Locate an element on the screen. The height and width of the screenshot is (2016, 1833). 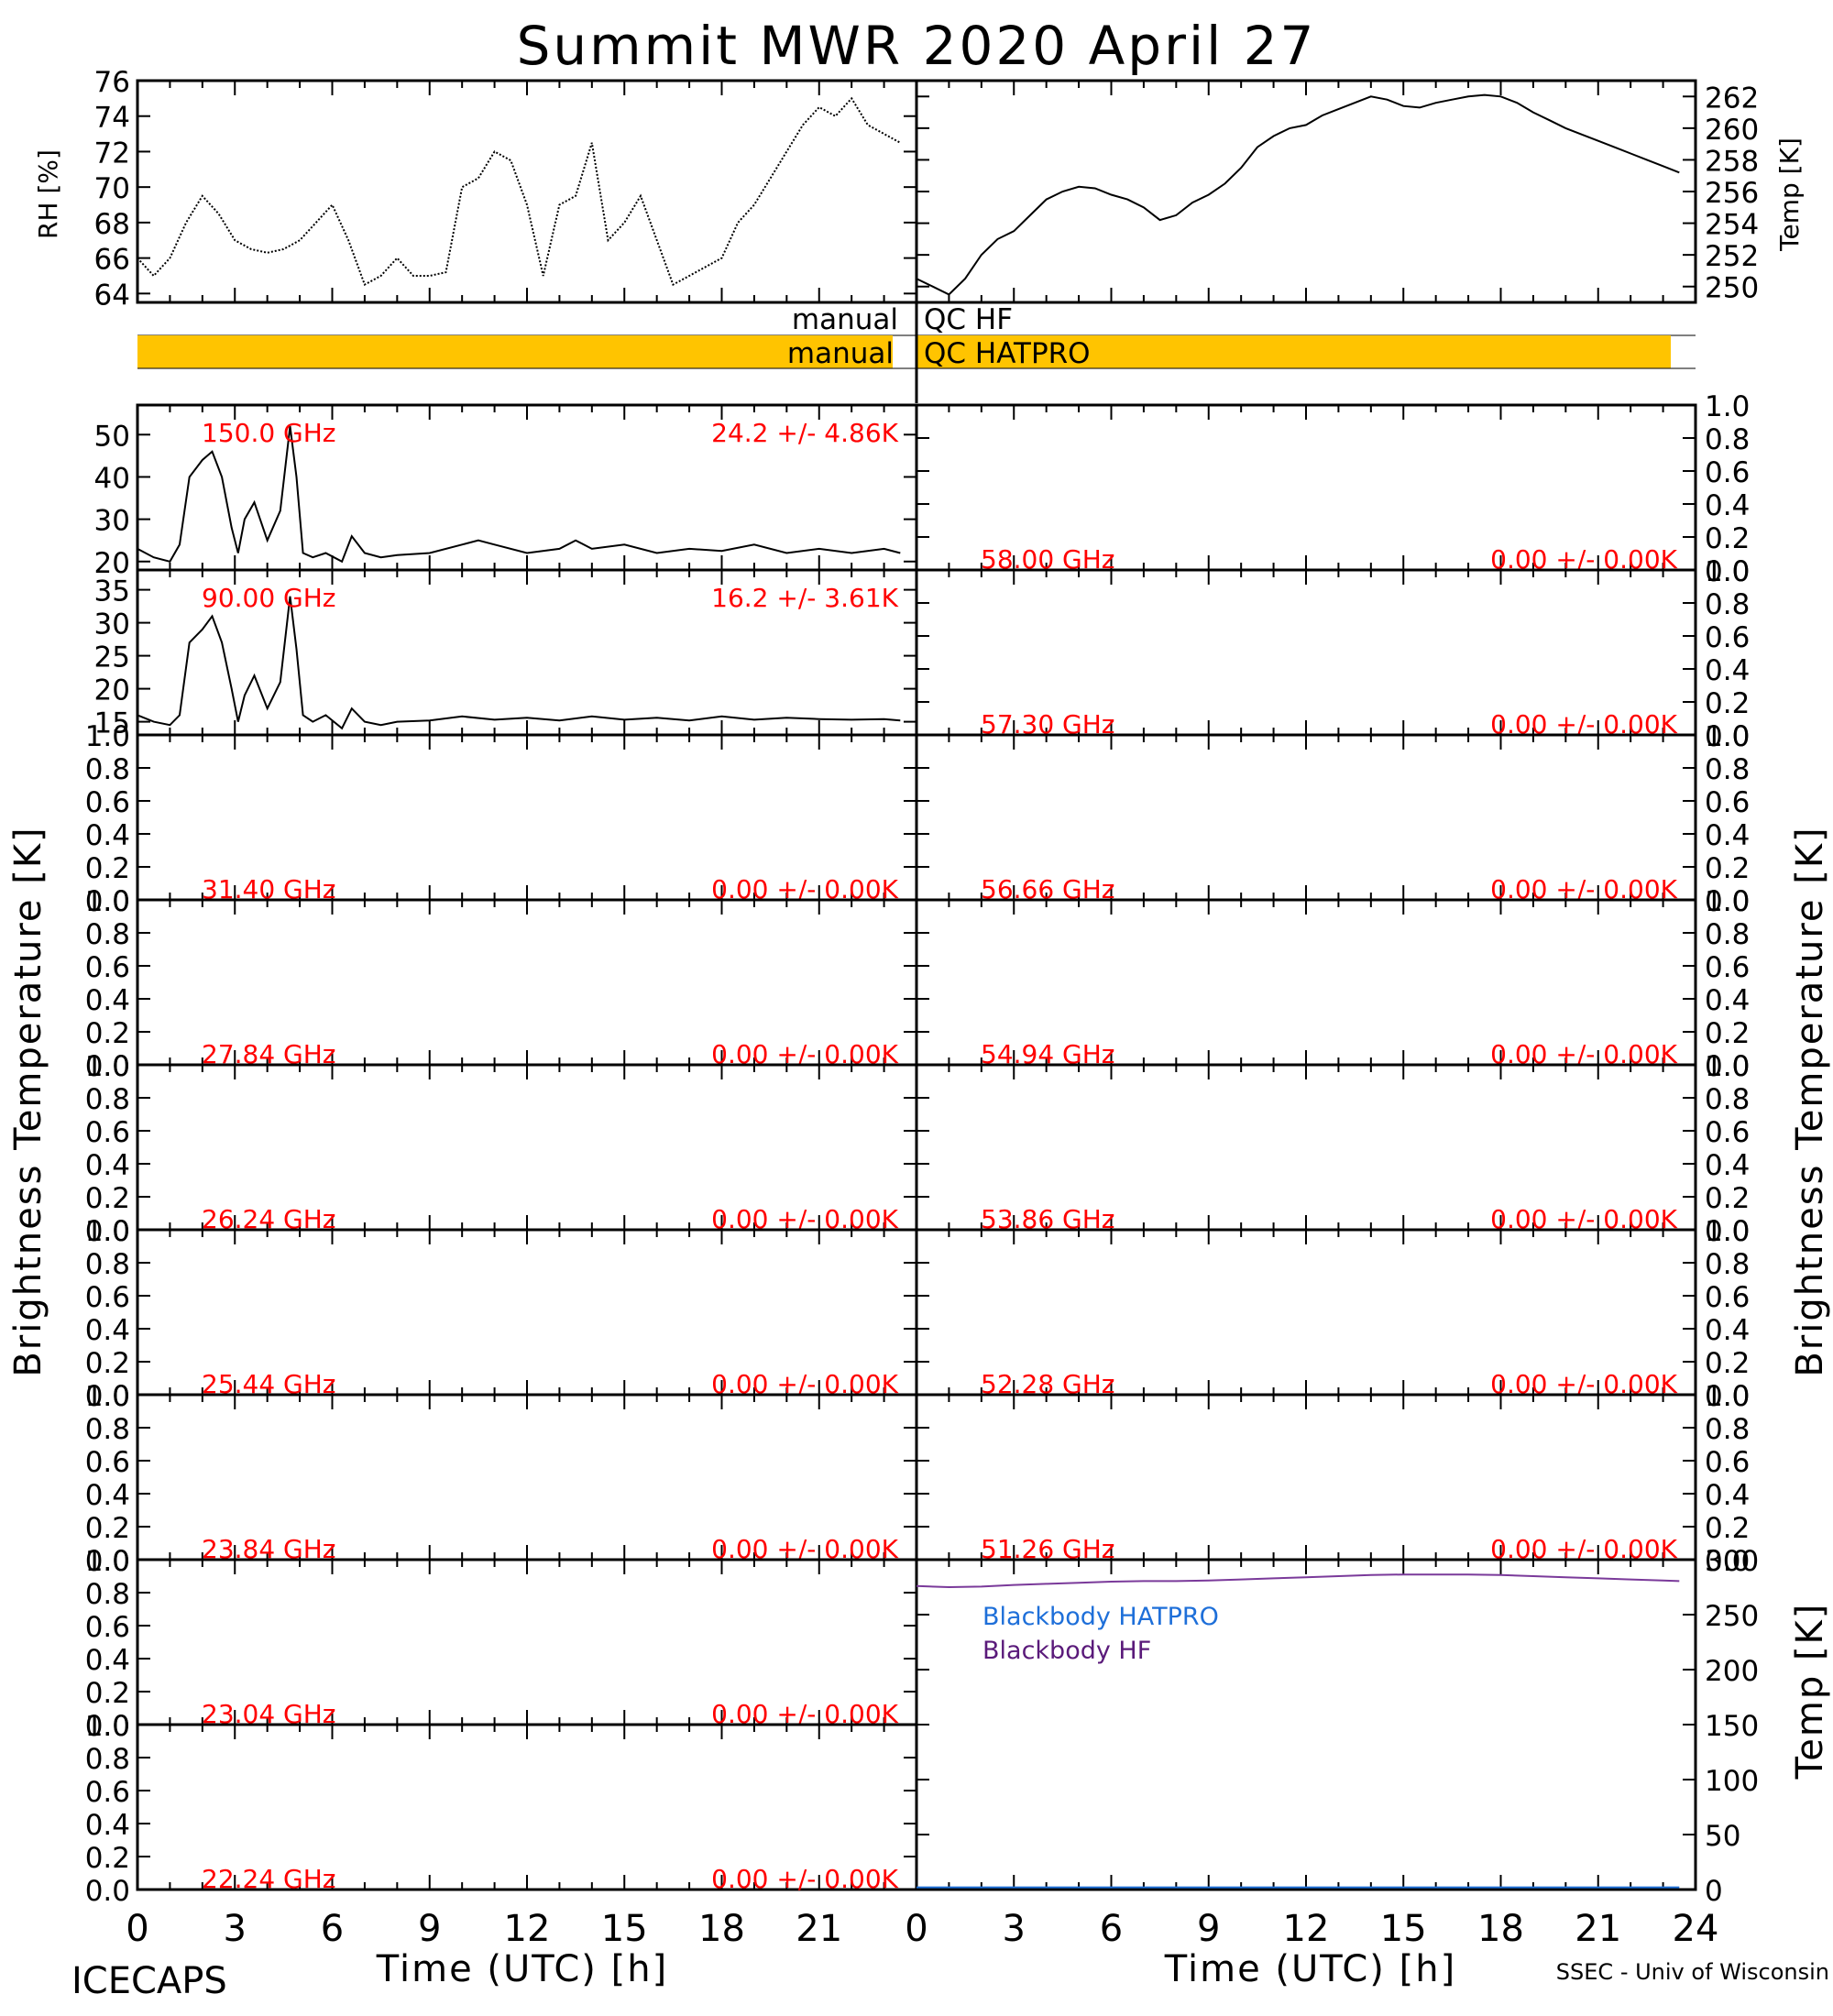
ytick-label-tb2384: 0.2 is located at coordinates (107, 1528).